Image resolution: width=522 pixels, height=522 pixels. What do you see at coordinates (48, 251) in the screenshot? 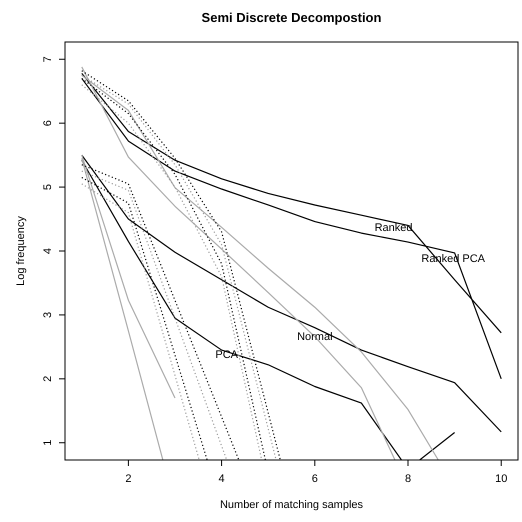
I see `y-tick-label: 4` at bounding box center [48, 251].